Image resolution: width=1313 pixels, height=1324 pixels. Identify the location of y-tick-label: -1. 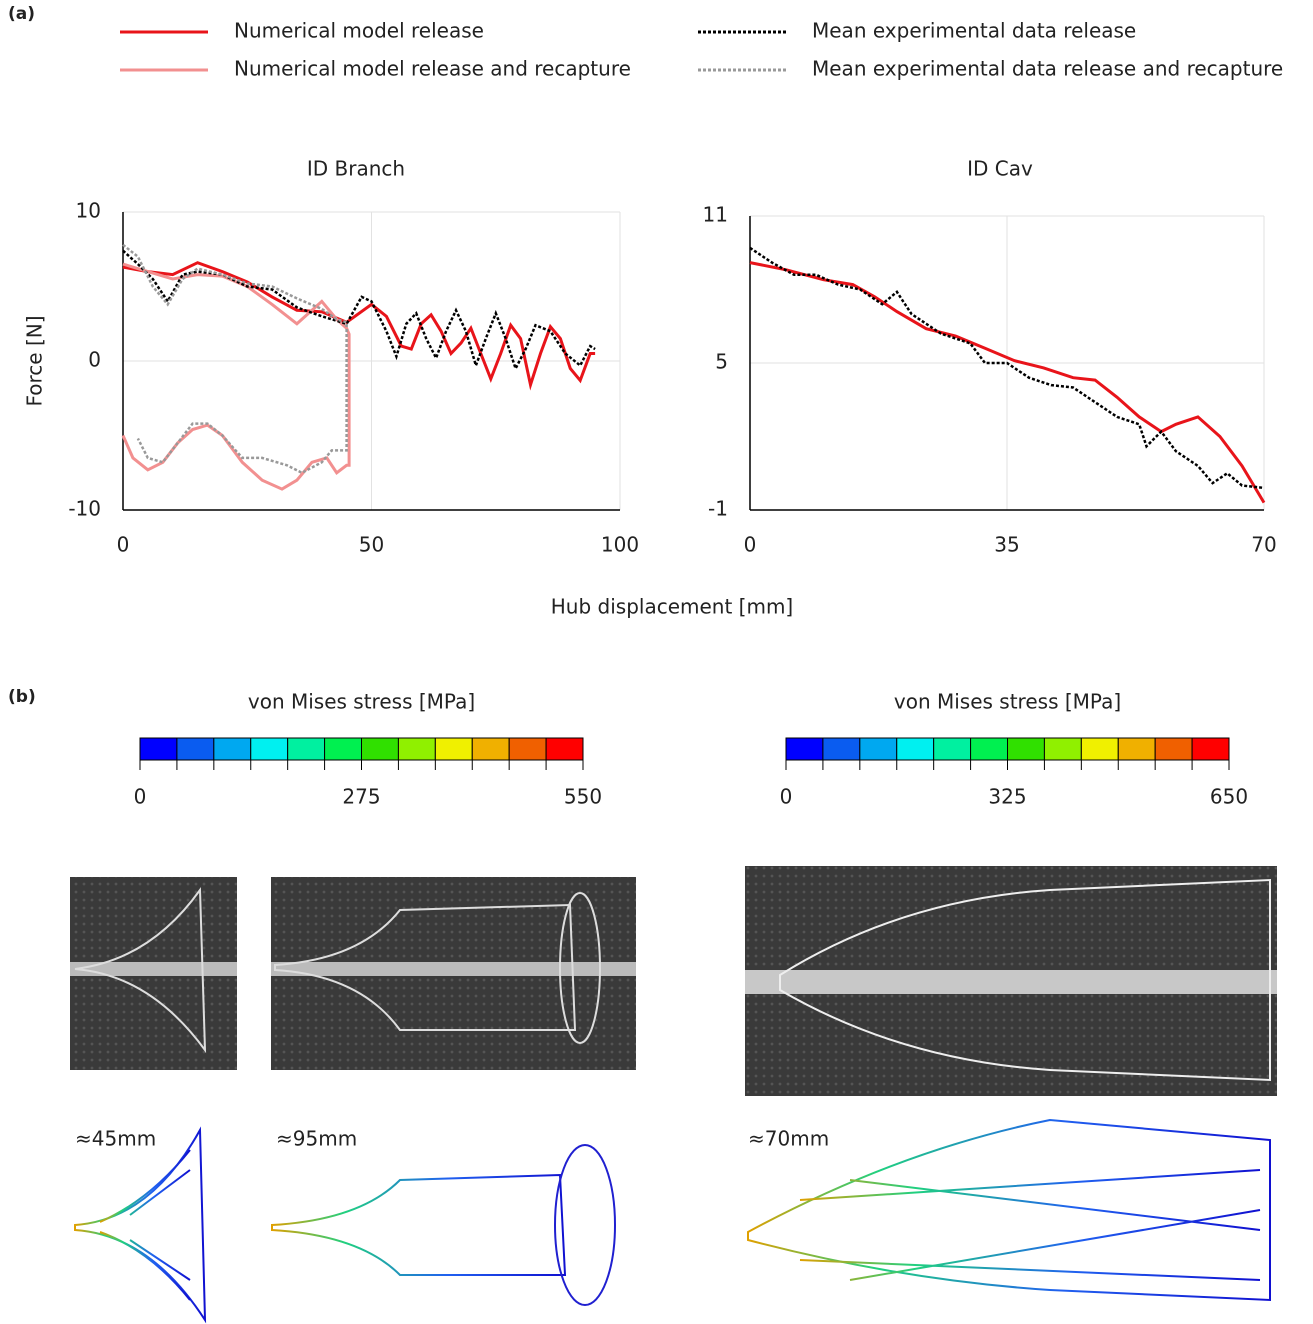
(718, 509).